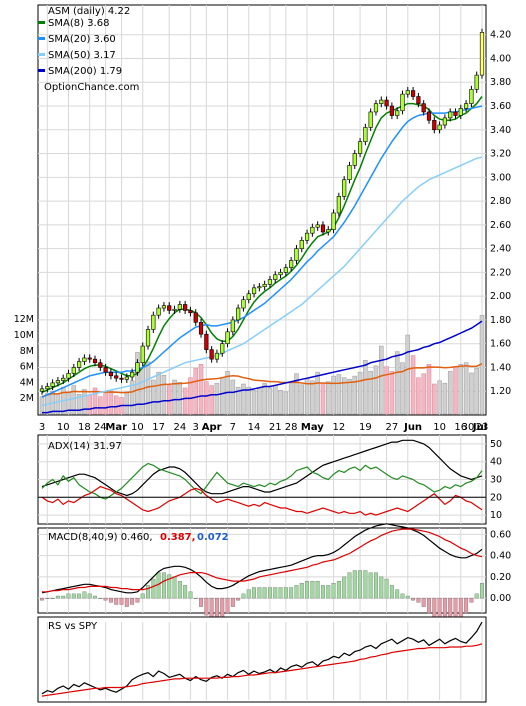 The height and width of the screenshot is (706, 526). Describe the element at coordinates (500, 344) in the screenshot. I see `price-tick-label: 1.60` at that location.